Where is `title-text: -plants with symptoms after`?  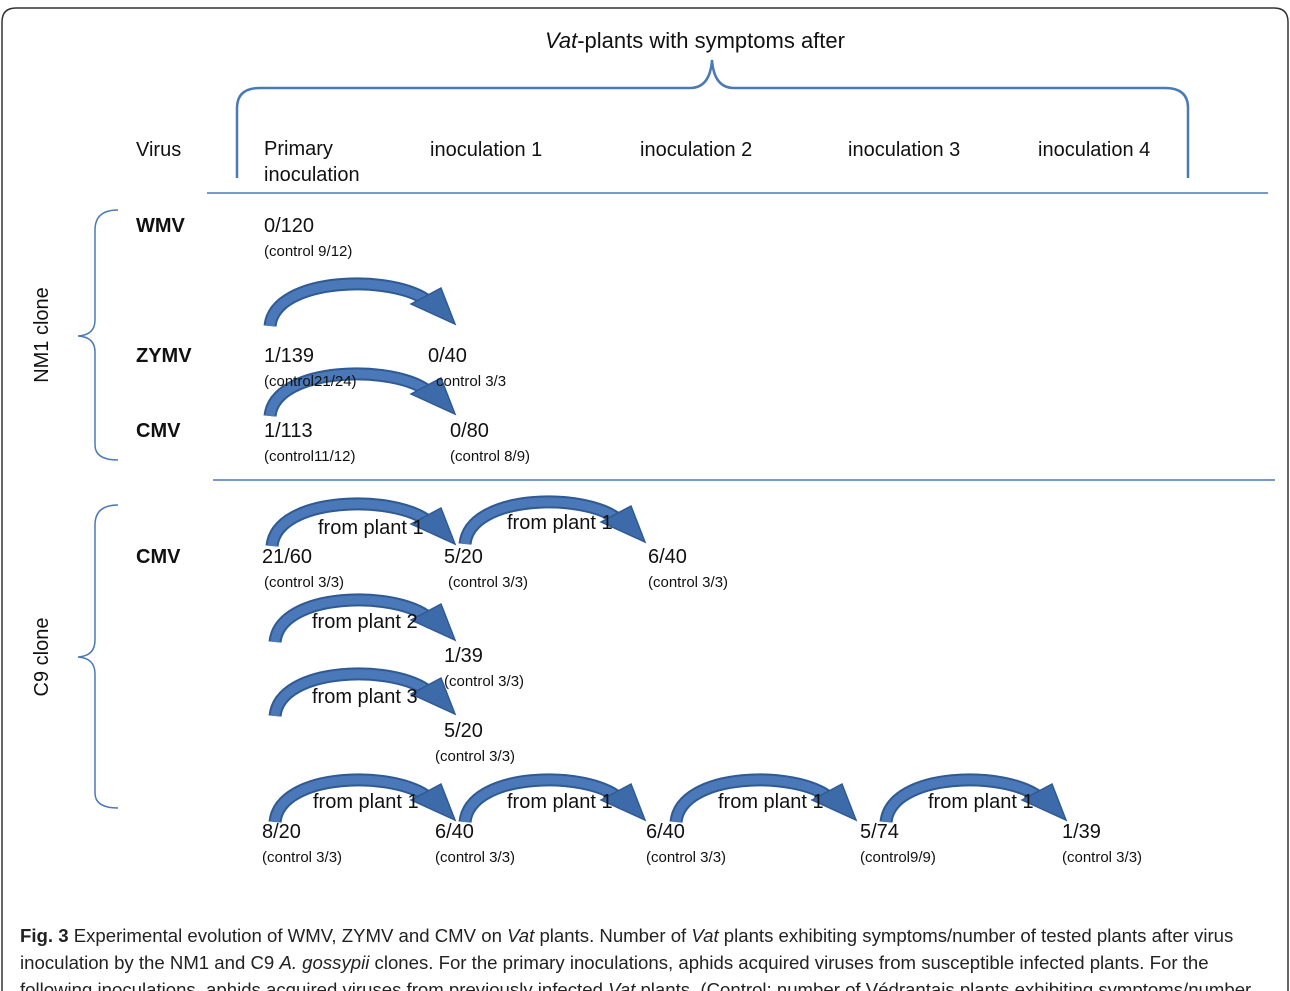 title-text: -plants with symptoms after is located at coordinates (711, 40).